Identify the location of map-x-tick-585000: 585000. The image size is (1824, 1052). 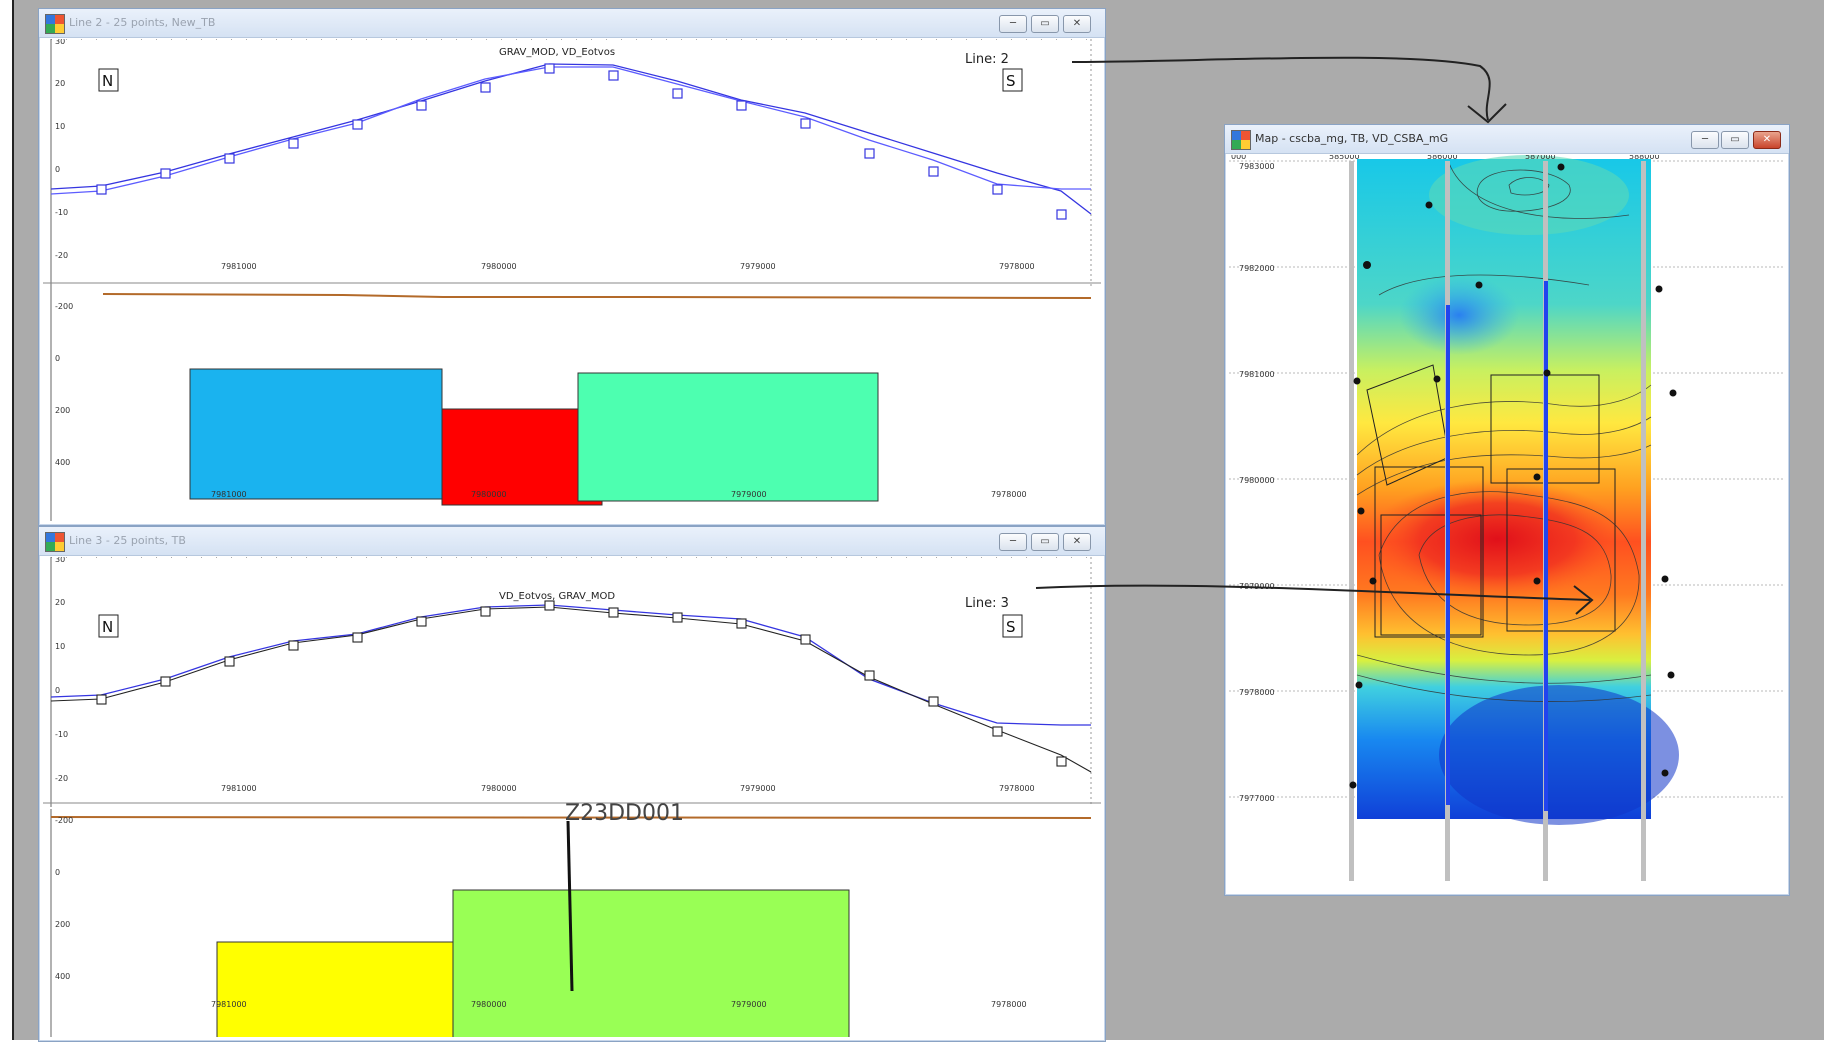
(1344, 158).